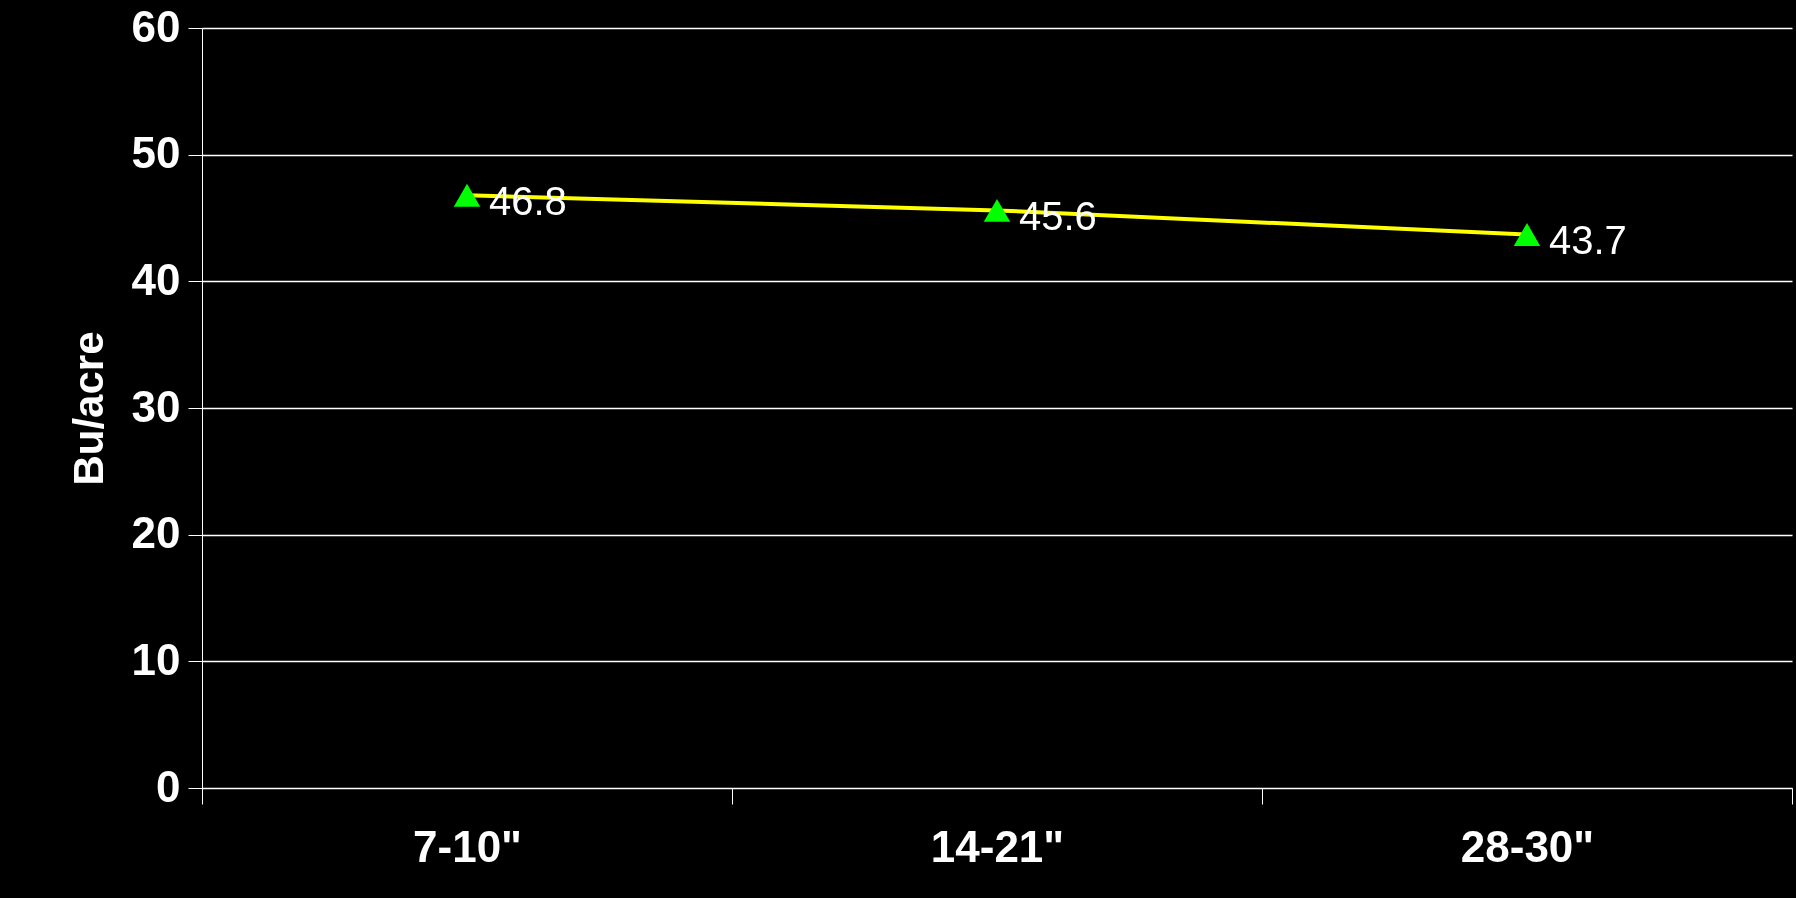 The height and width of the screenshot is (898, 1796). Describe the element at coordinates (156, 406) in the screenshot. I see `y-tick-label: 30` at that location.